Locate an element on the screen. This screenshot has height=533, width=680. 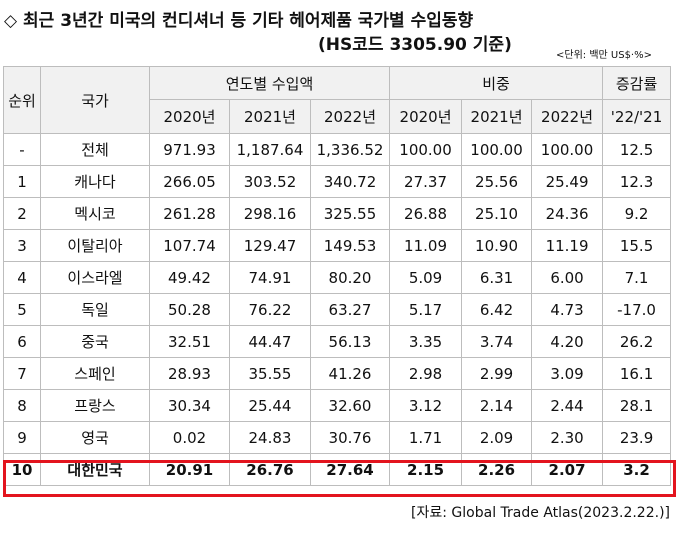
table-row: 2 멕시코 261.28 298.16 325.55 26.88 25.10 24.36 9.2 is located at coordinates (337, 213).